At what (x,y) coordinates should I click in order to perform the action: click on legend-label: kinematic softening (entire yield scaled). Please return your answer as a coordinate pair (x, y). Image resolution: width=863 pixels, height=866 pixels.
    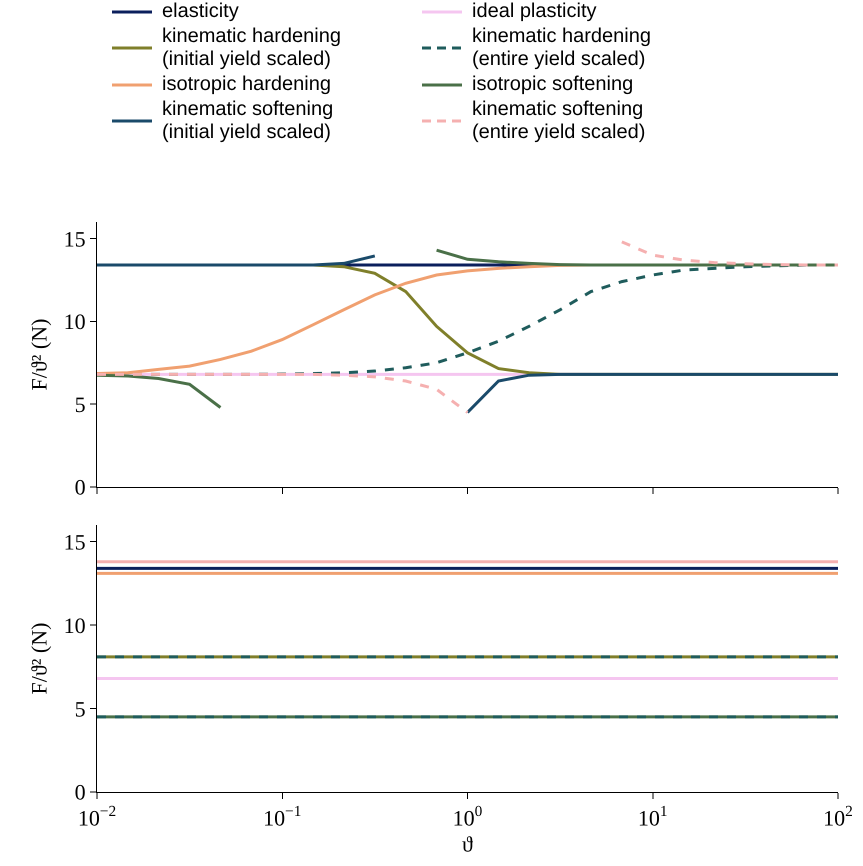
    Looking at the image, I should click on (559, 121).